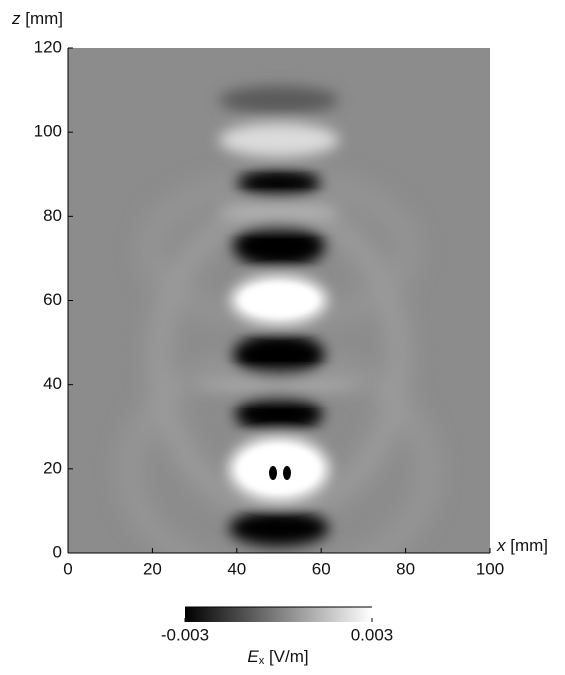  Describe the element at coordinates (52, 383) in the screenshot. I see `y-tick-label: 40` at that location.